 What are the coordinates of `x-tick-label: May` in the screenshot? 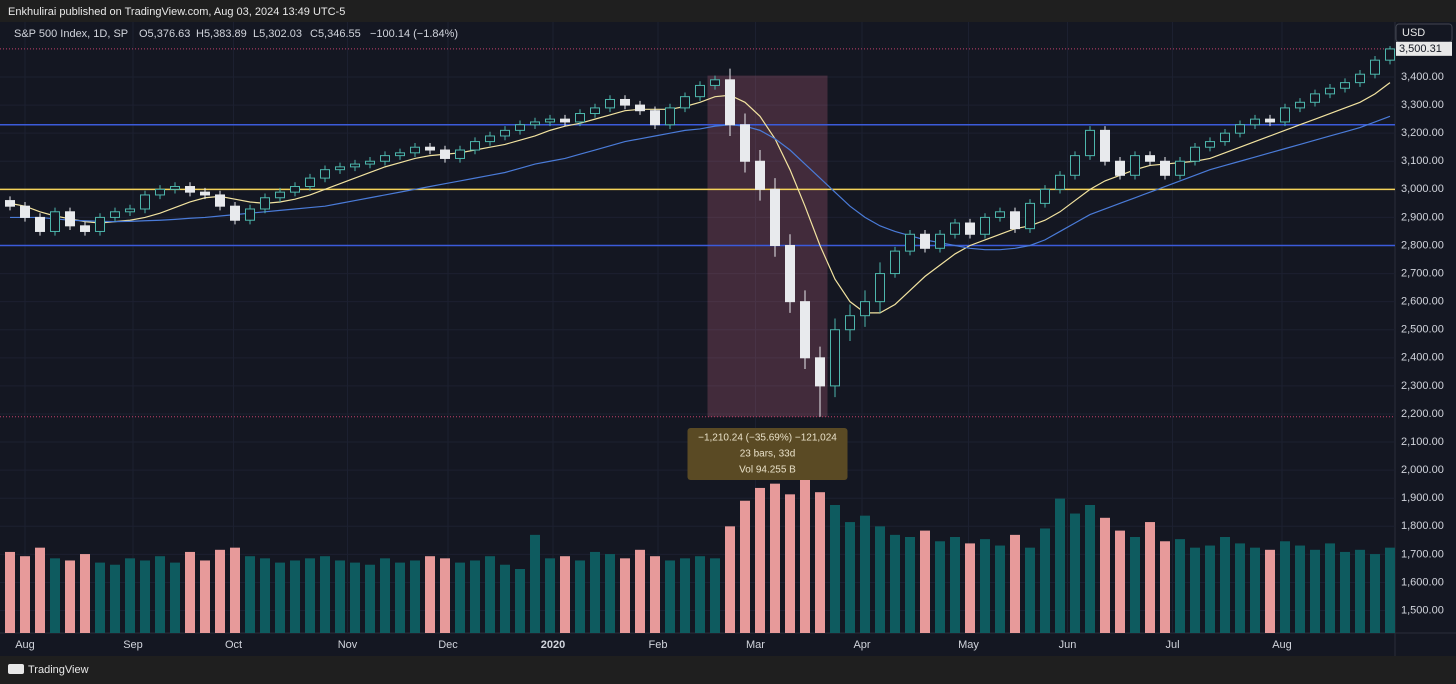 It's located at (968, 645).